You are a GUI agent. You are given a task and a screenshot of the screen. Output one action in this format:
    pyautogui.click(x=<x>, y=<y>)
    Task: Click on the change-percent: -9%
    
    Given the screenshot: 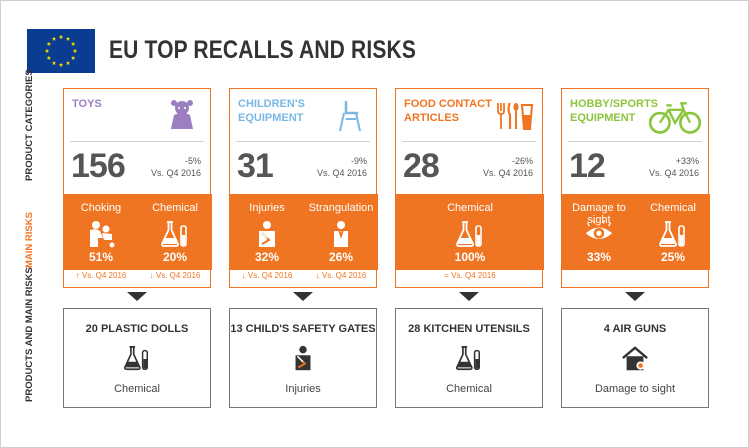 What is the action you would take?
    pyautogui.click(x=358, y=161)
    